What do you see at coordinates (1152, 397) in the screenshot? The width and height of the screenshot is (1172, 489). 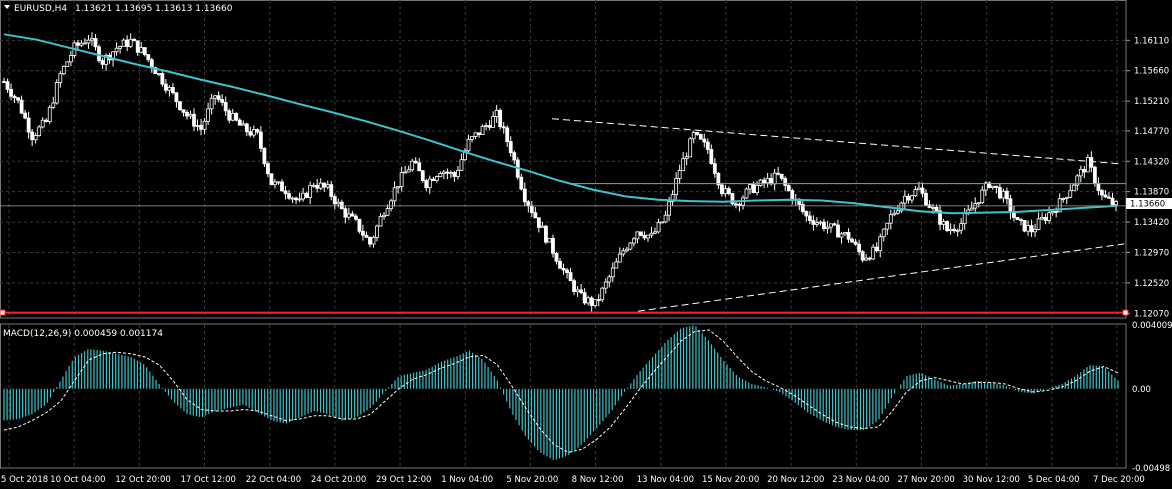 I see `macd-axis: 0.004009 0.00 -0.00498` at bounding box center [1152, 397].